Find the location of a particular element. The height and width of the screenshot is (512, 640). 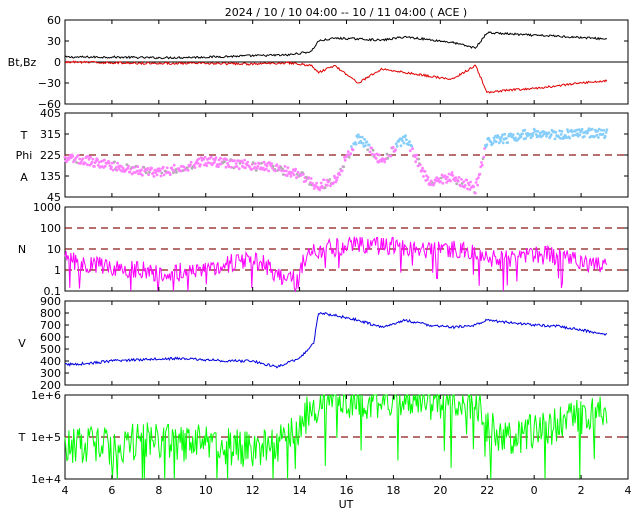

y-axis-label-bottom: A is located at coordinates (24, 177).